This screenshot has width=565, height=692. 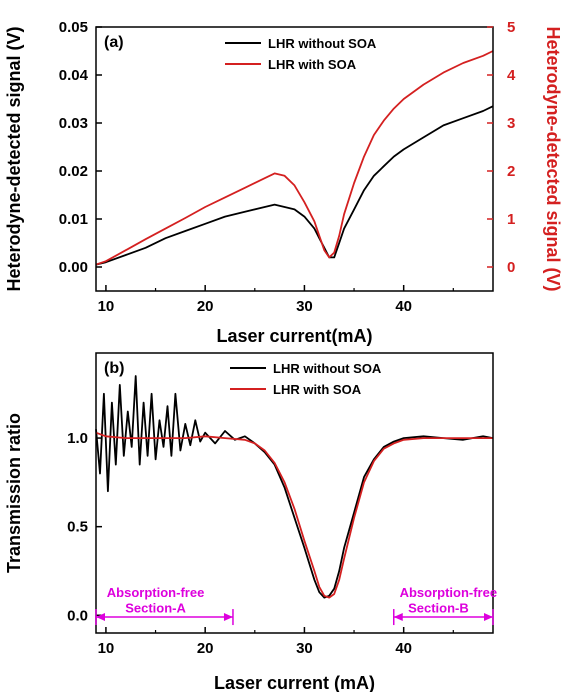 What do you see at coordinates (553, 158) in the screenshot?
I see `y-right-axis-label: Heterodyne-detected signal (V)` at bounding box center [553, 158].